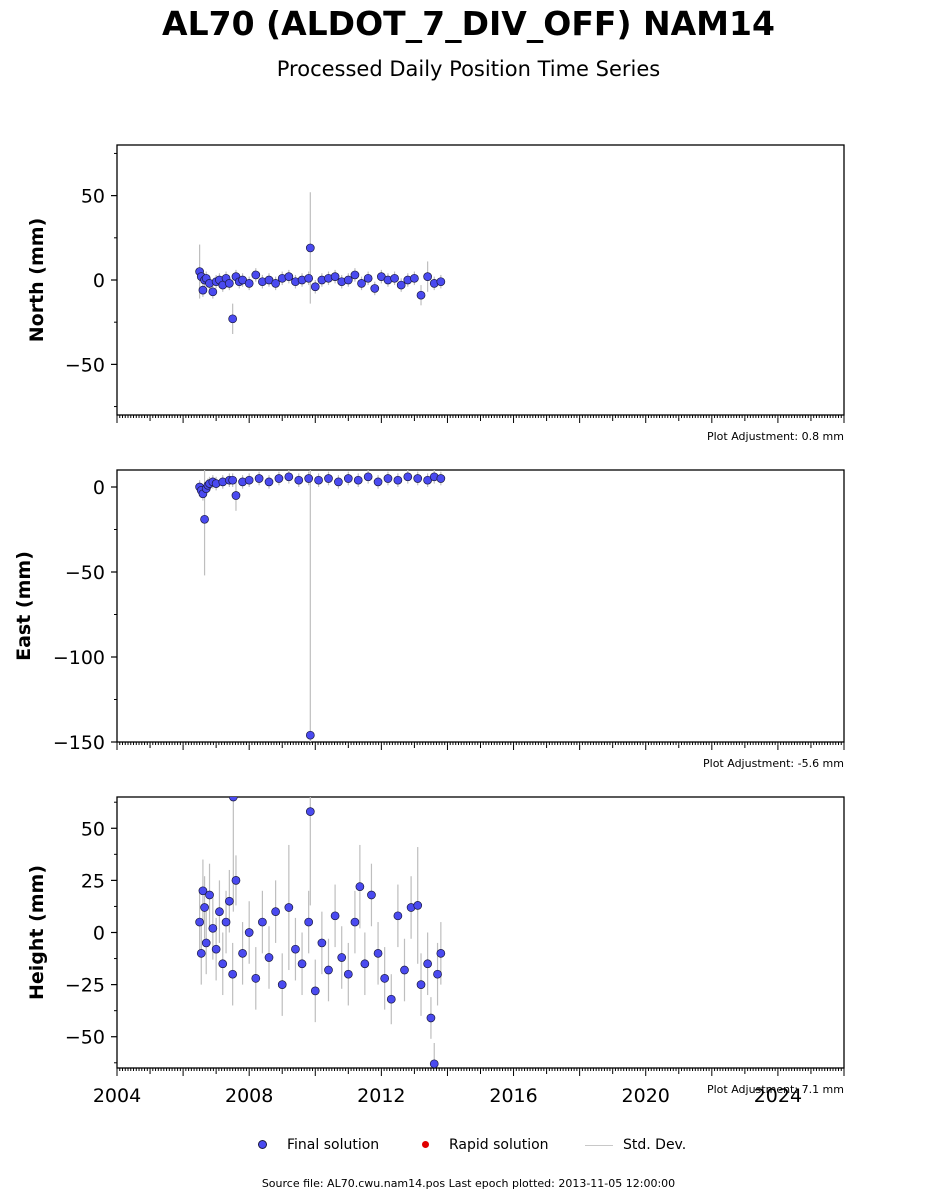  I want to click on final-solution-marker-icon, so click(262, 1144).